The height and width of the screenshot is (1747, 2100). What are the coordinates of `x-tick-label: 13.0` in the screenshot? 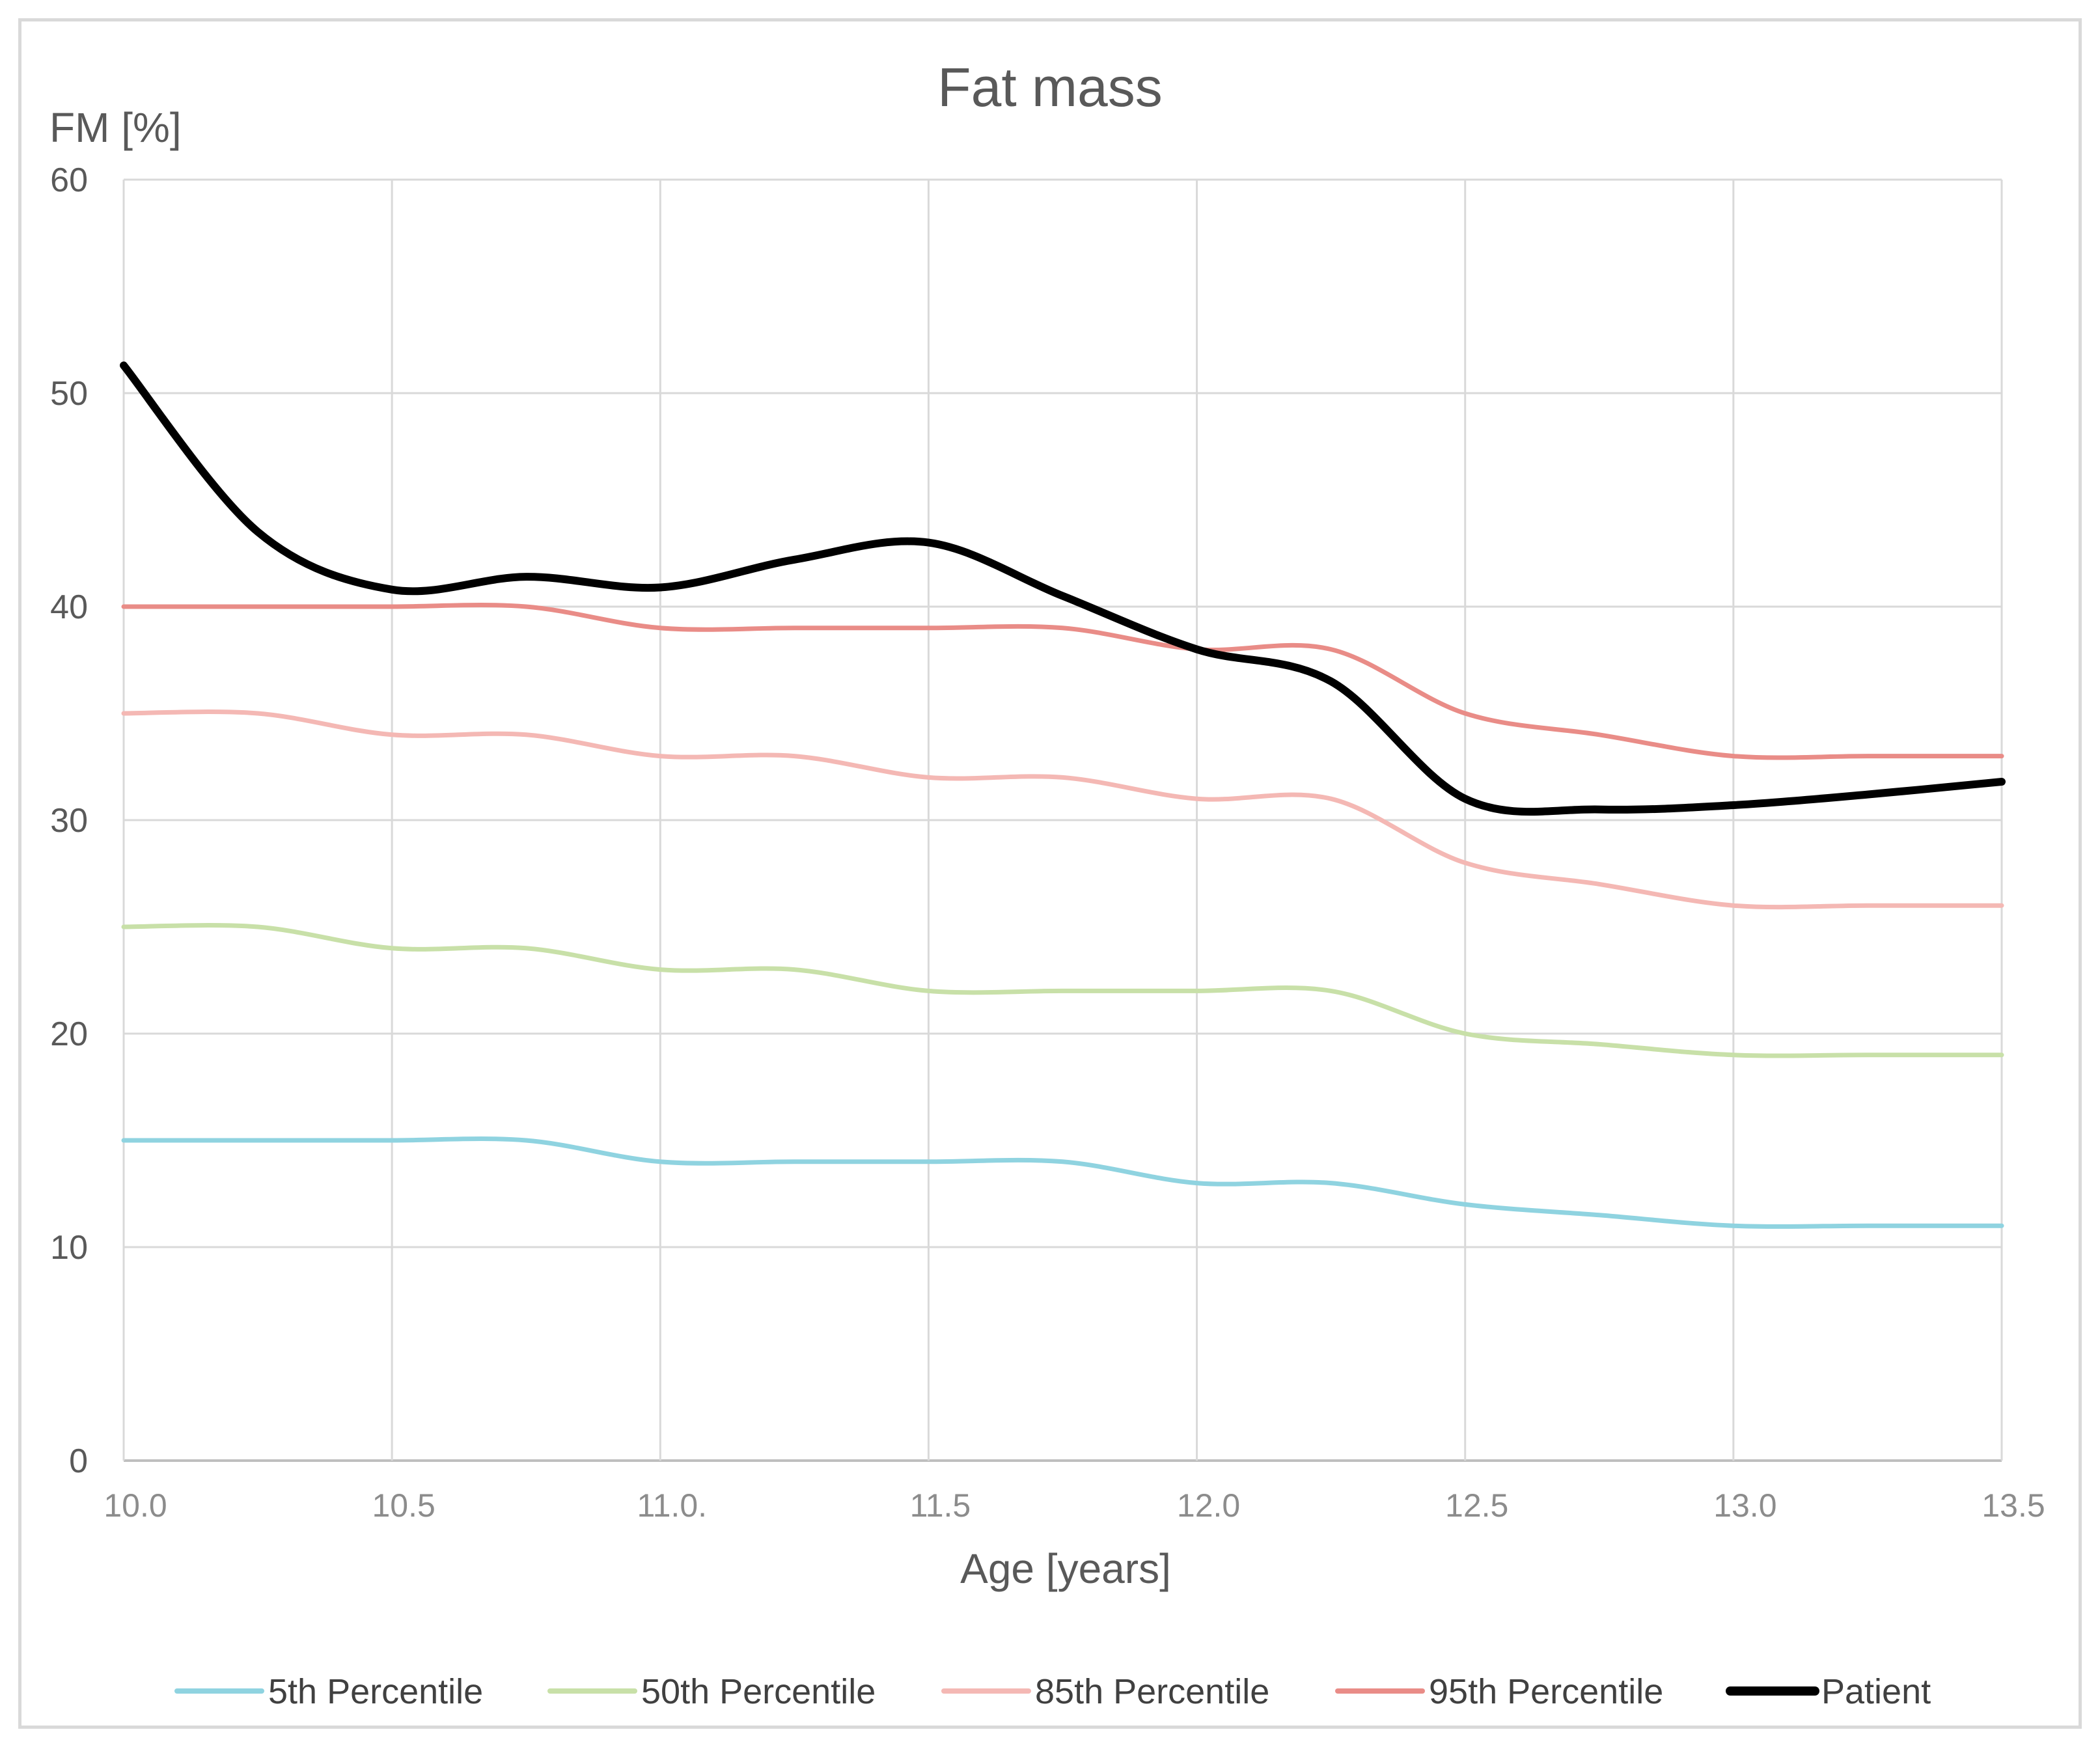 It's located at (1744, 1505).